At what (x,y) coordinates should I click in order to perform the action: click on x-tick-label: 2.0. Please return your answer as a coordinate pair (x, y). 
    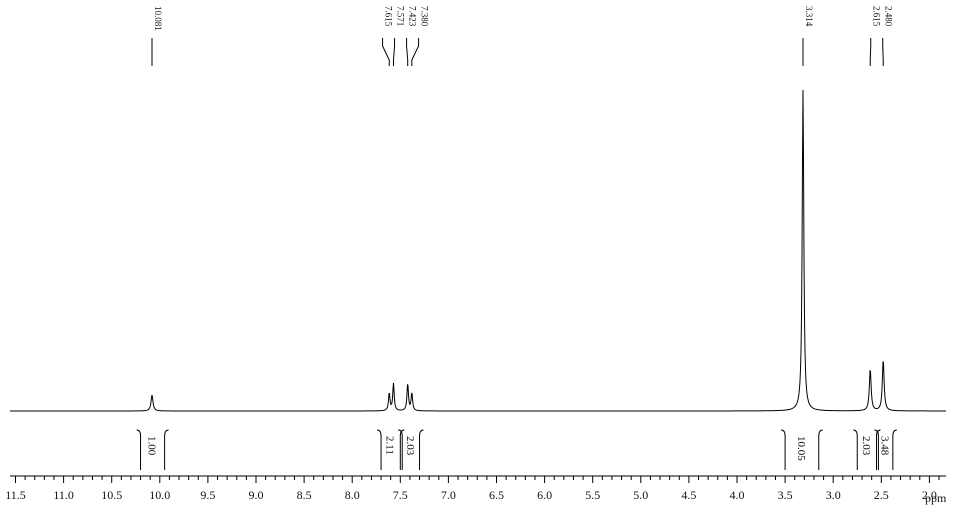
    Looking at the image, I should click on (929, 495).